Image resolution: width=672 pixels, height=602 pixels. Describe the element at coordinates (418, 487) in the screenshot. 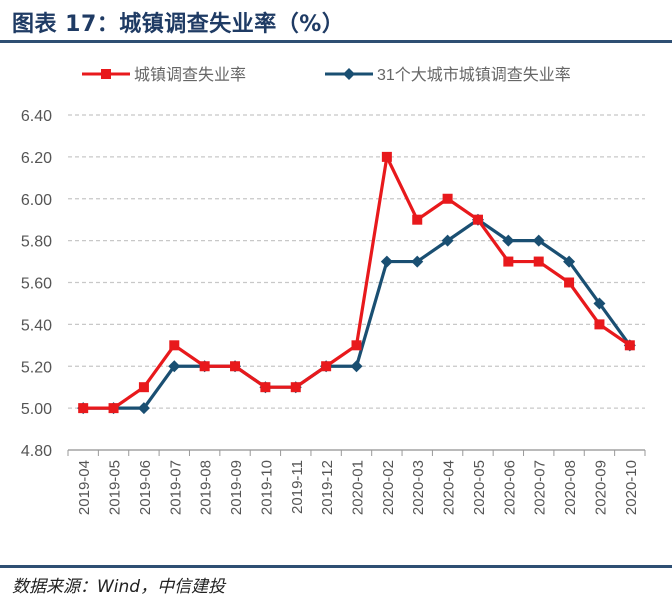

I see `x-tick-label: 2020-03` at that location.